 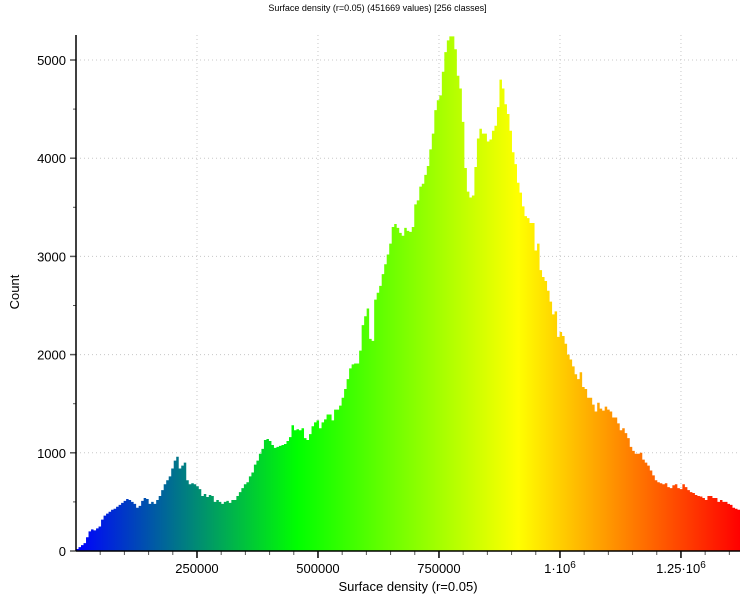 What do you see at coordinates (62, 551) in the screenshot?
I see `y-tick-label: 0` at bounding box center [62, 551].